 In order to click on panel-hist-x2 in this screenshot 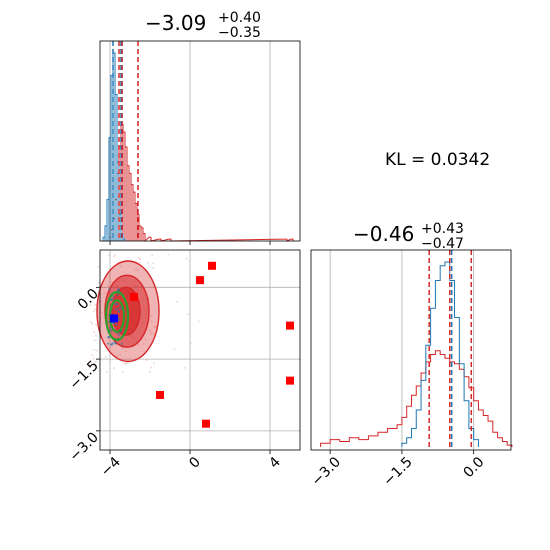, I will do `click(411, 351)`.